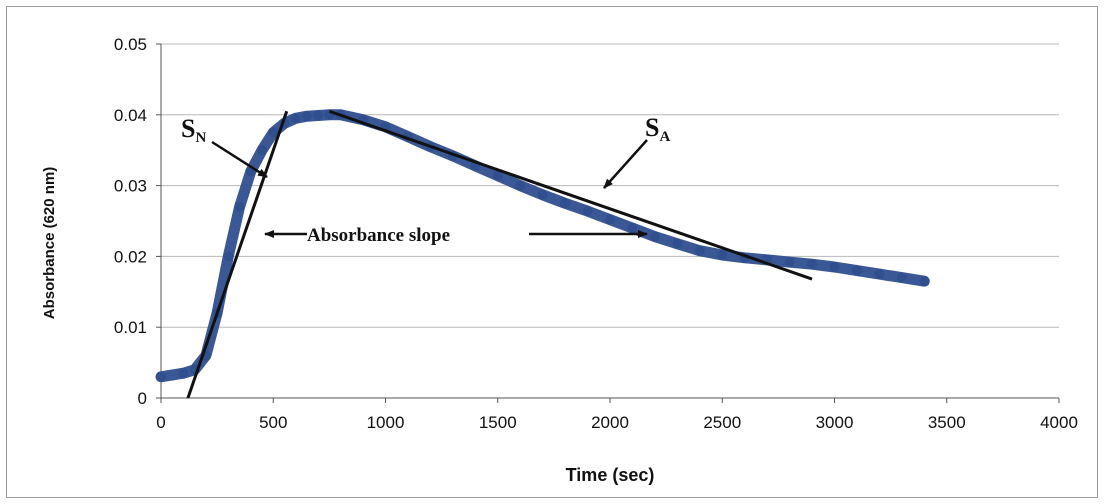 The height and width of the screenshot is (504, 1104). What do you see at coordinates (625, 164) in the screenshot?
I see `sa-arrow` at bounding box center [625, 164].